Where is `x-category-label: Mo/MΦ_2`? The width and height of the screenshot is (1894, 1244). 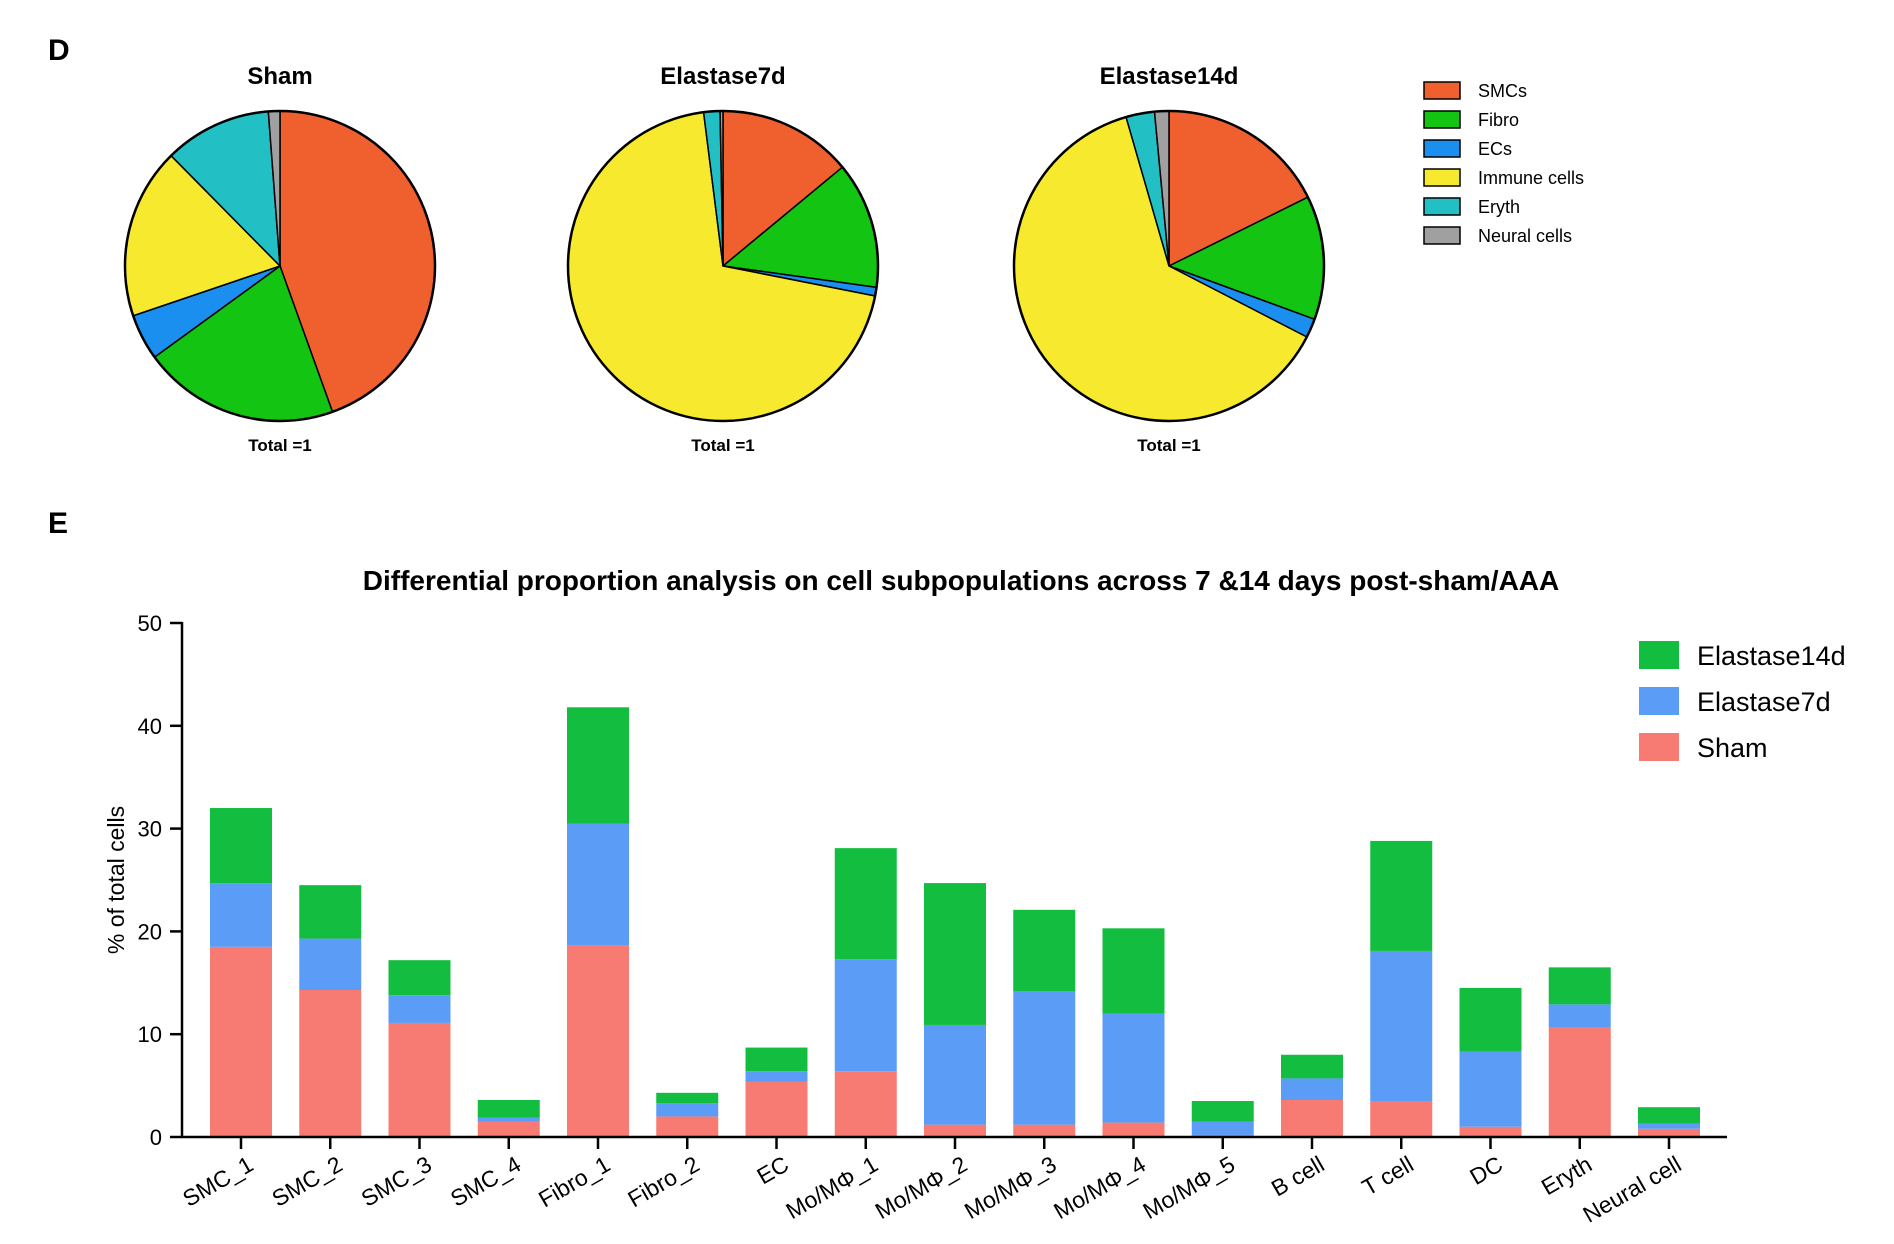
x-category-label: Mo/MΦ_2 is located at coordinates (921, 1187).